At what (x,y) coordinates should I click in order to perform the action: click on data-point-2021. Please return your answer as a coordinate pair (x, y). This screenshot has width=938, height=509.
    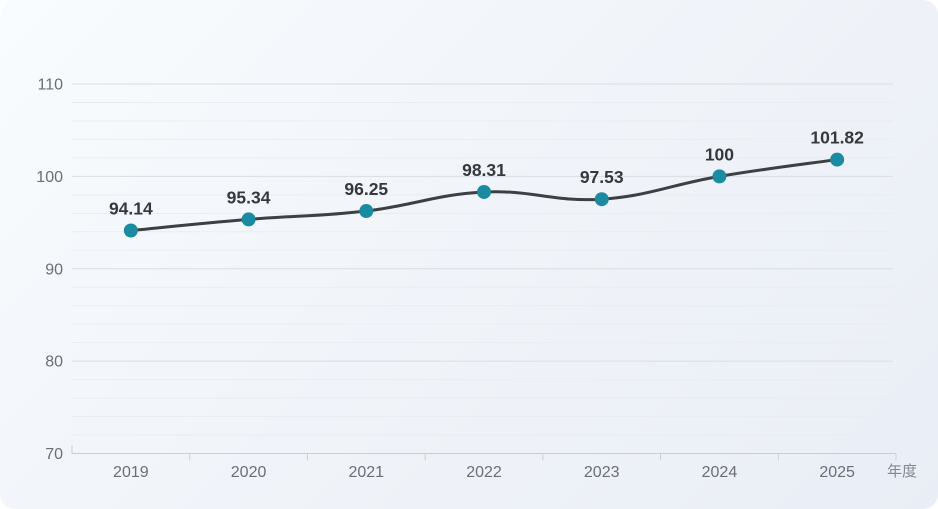
    Looking at the image, I should click on (366, 211).